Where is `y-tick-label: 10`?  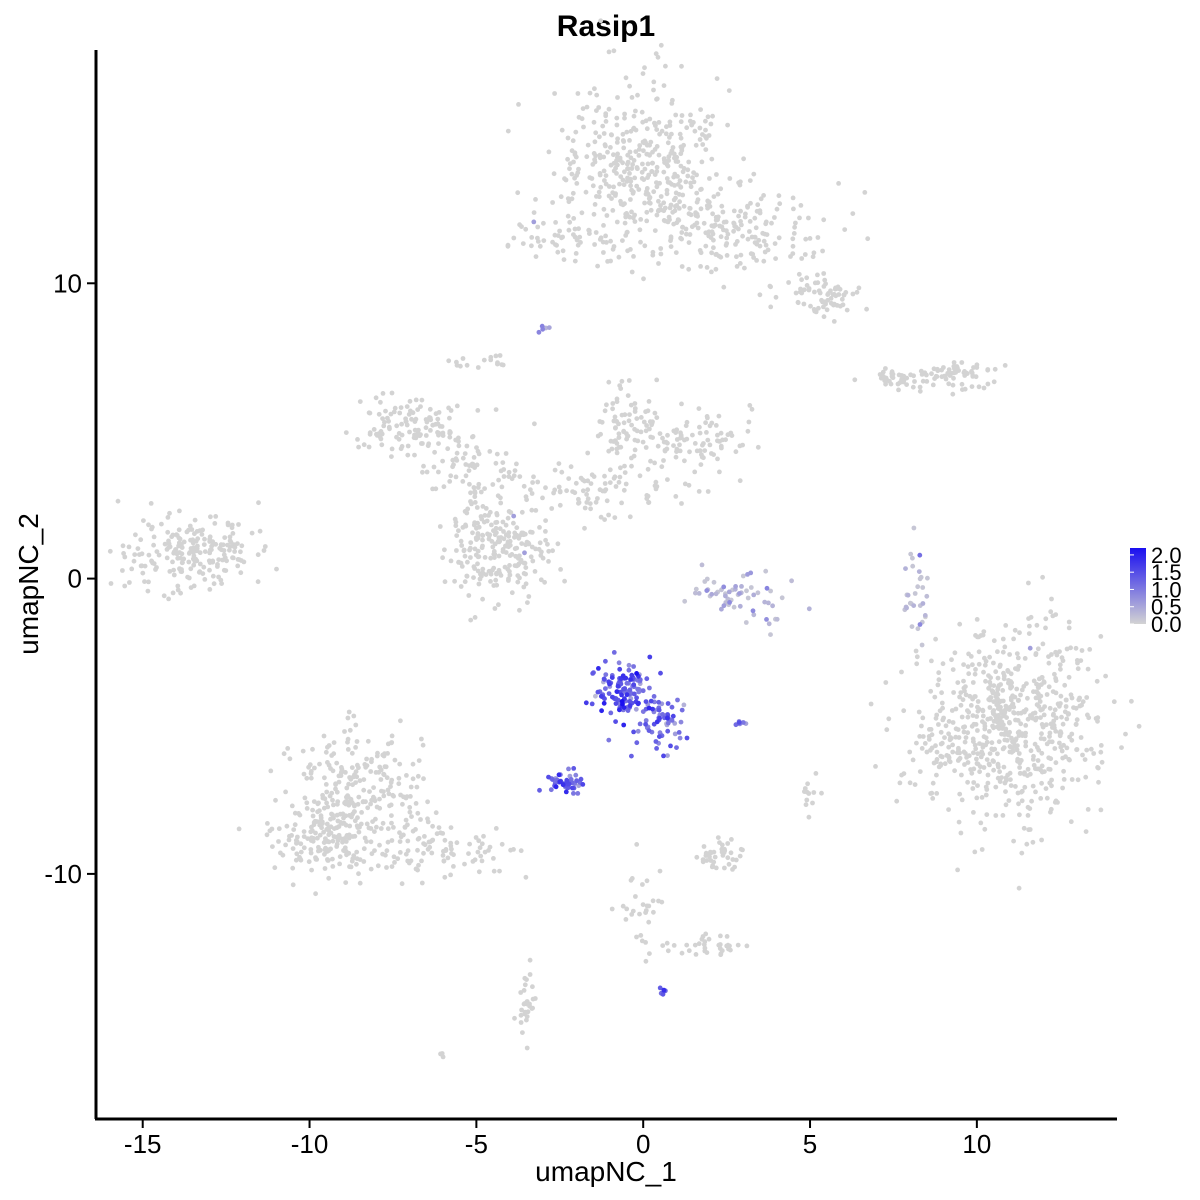 y-tick-label: 10 is located at coordinates (67, 283).